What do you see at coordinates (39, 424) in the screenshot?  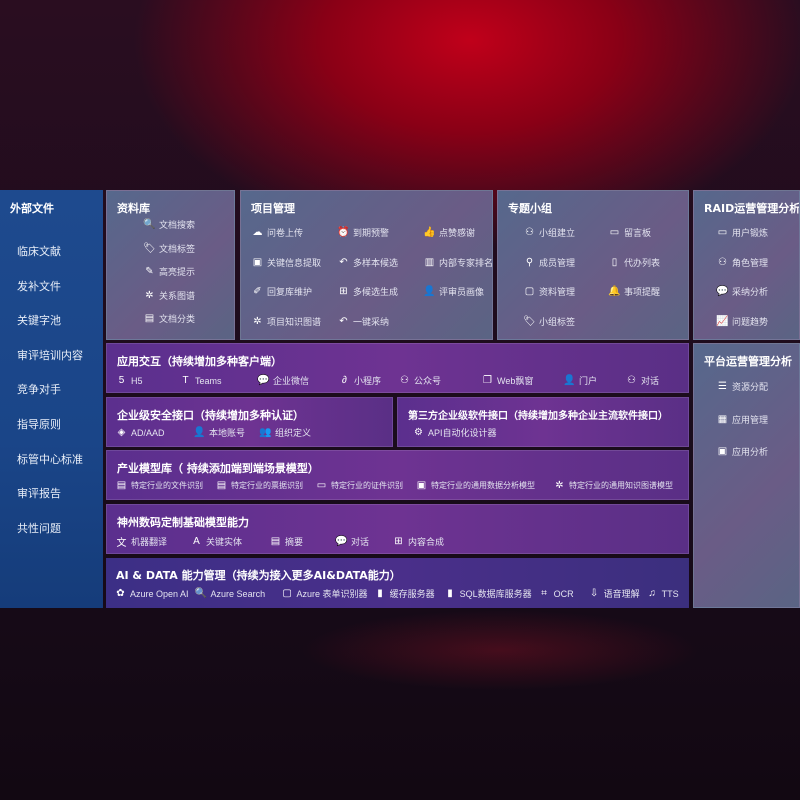 I see `sidebar-item: 指导原则` at bounding box center [39, 424].